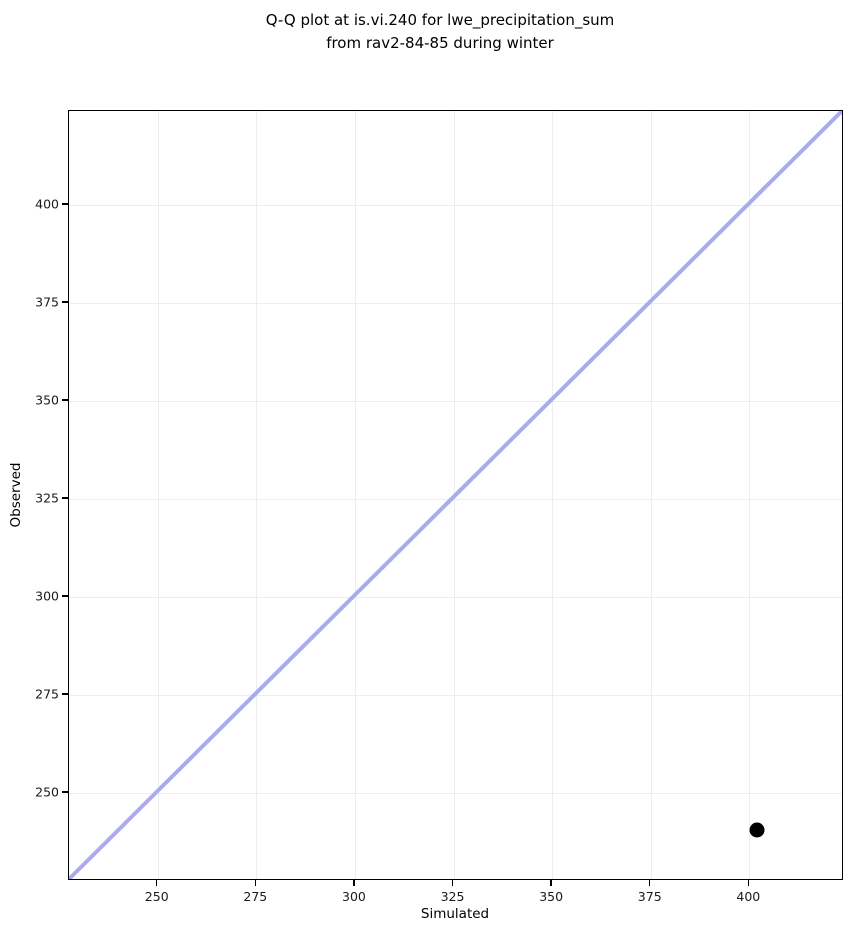  I want to click on y-tick-label: 250, so click(47, 792).